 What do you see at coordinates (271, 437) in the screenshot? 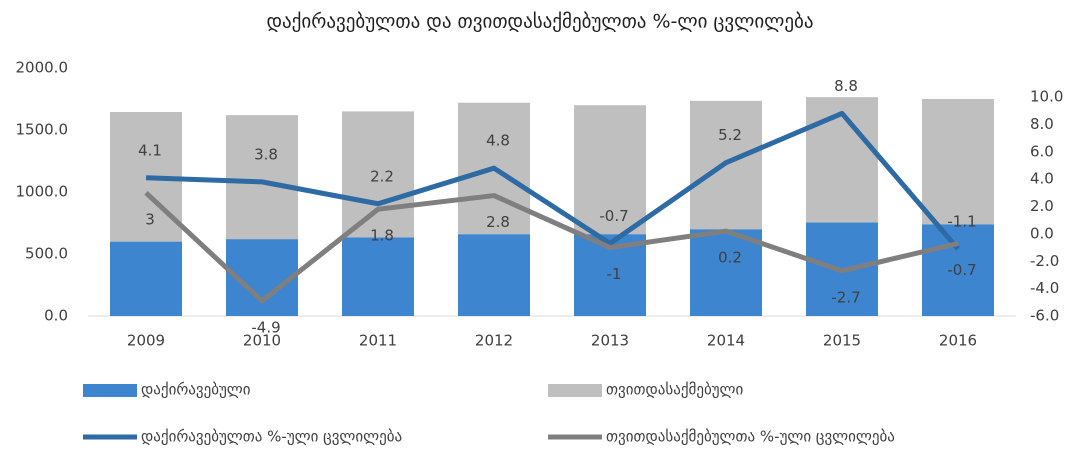
I see `legend-label: დაქირავებულთა %-ული ცვლილება` at bounding box center [271, 437].